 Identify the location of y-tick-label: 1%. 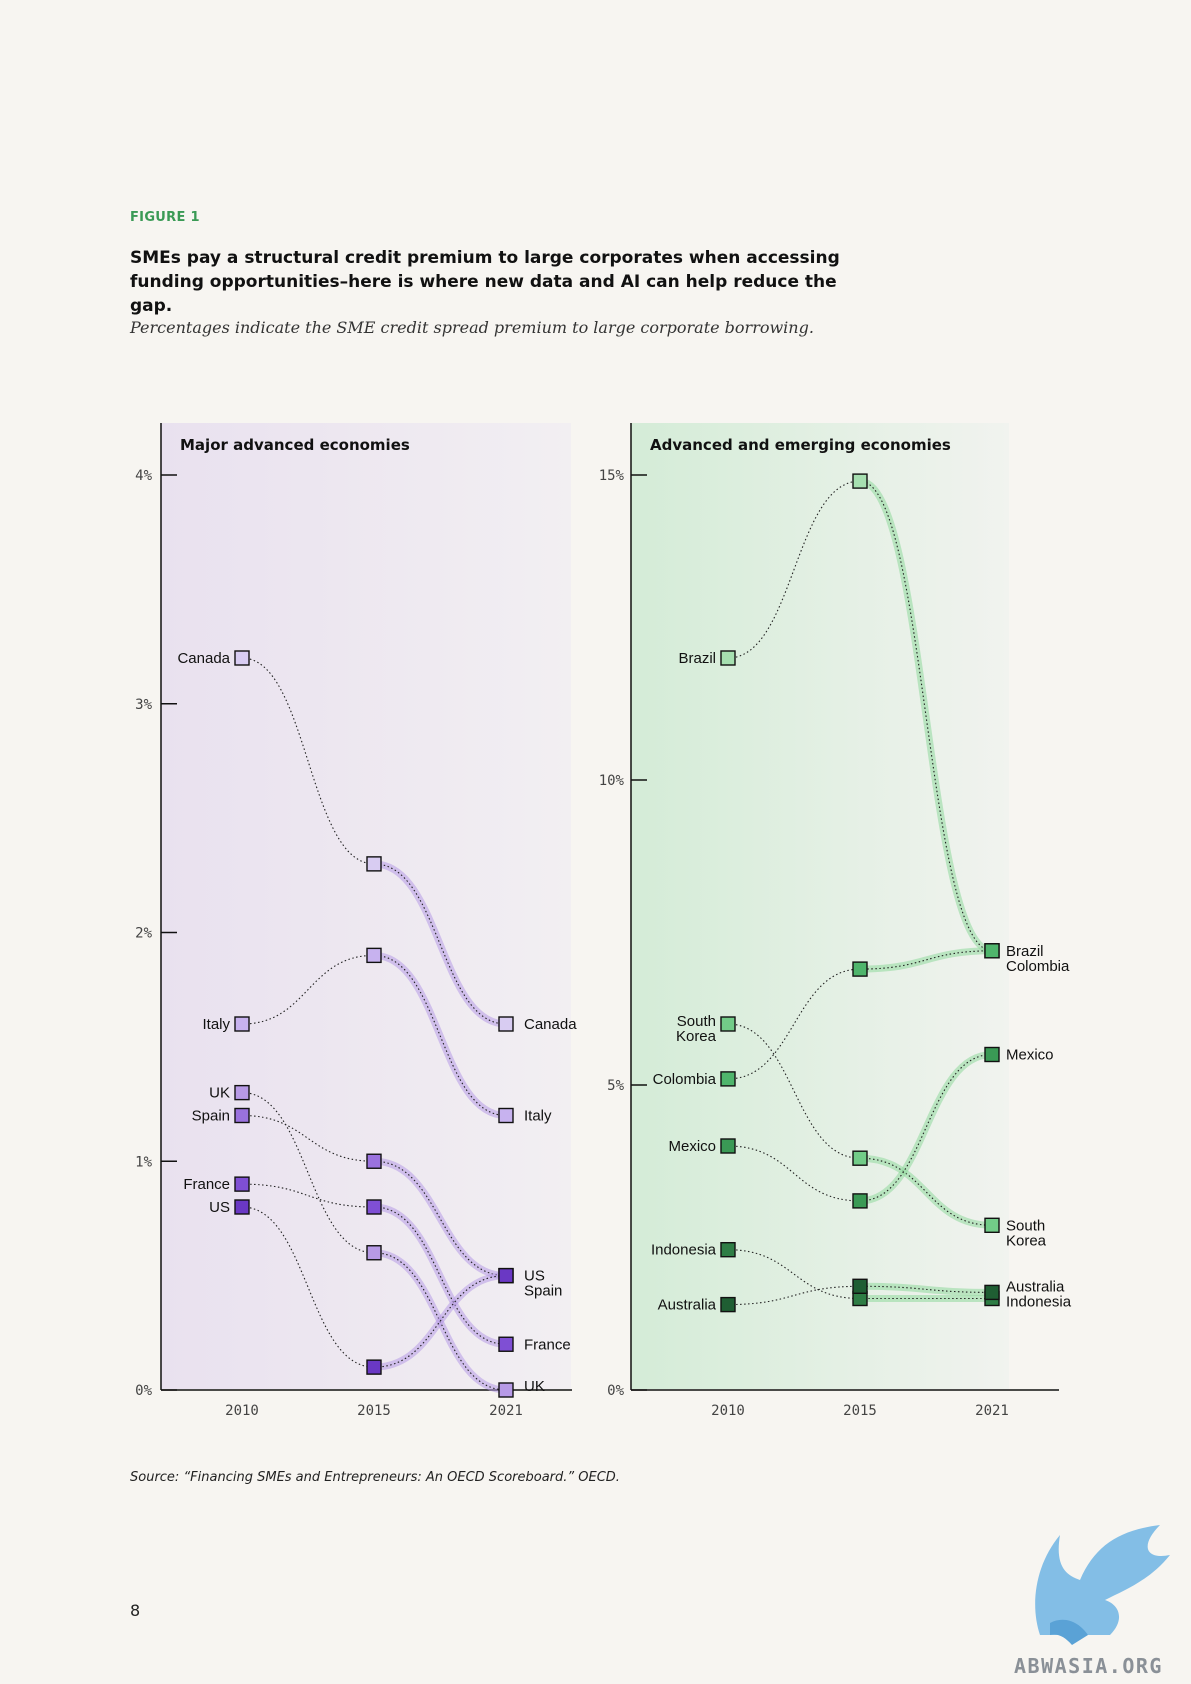
(143, 1162).